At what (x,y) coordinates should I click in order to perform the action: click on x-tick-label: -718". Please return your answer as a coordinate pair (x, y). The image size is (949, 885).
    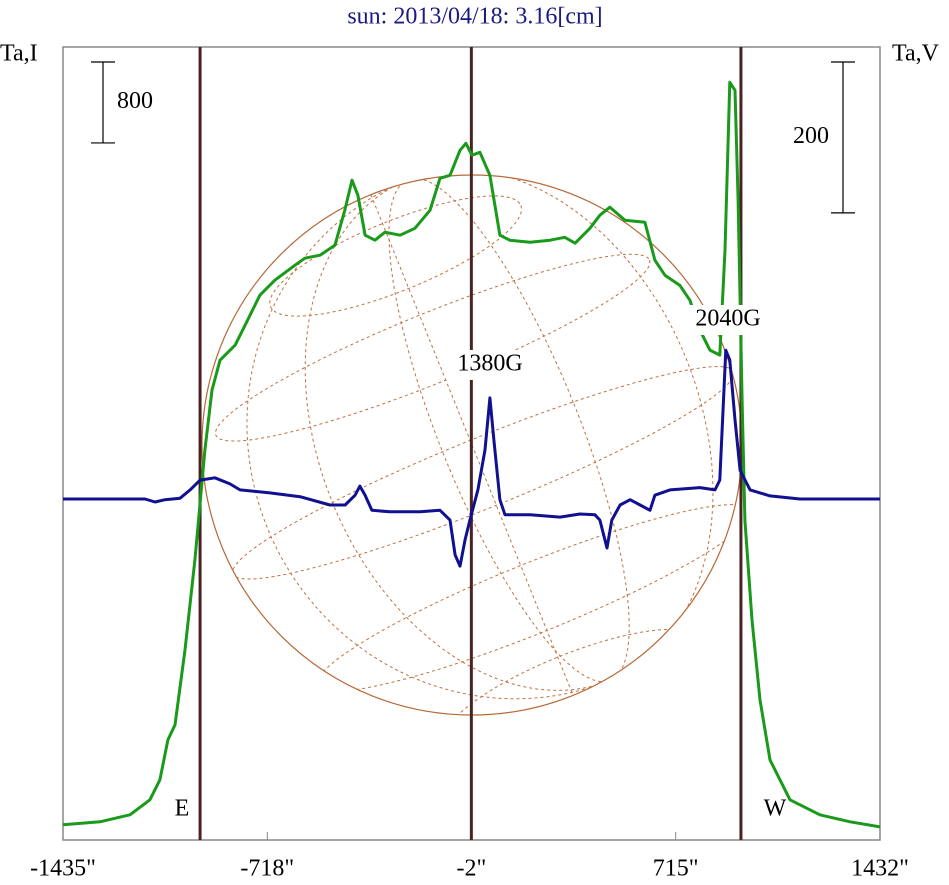
    Looking at the image, I should click on (267, 869).